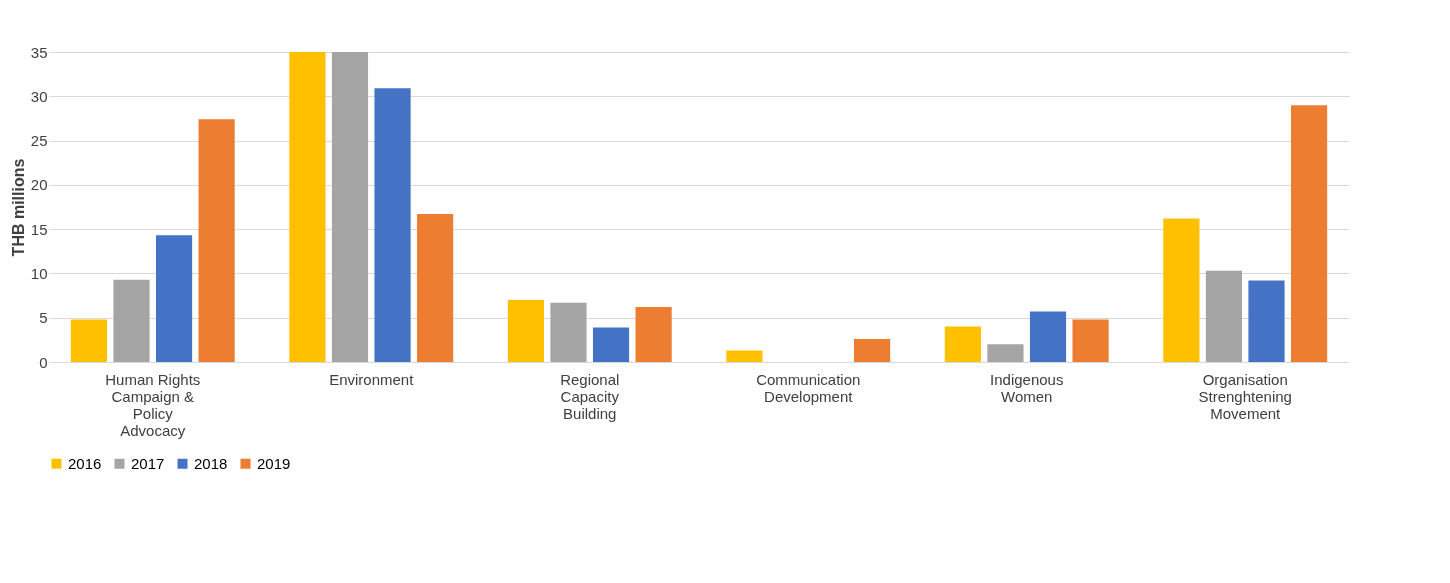 The height and width of the screenshot is (583, 1450). I want to click on y-tick-label: 0, so click(43, 362).